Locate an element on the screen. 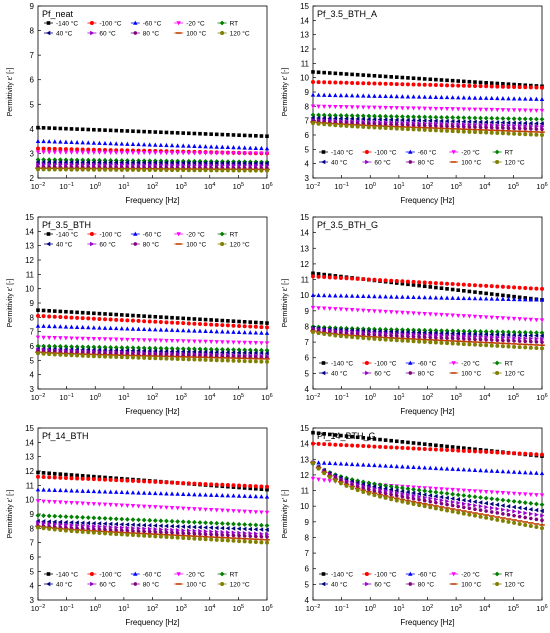 The image size is (550, 633). legend-entry: RT is located at coordinates (502, 575).